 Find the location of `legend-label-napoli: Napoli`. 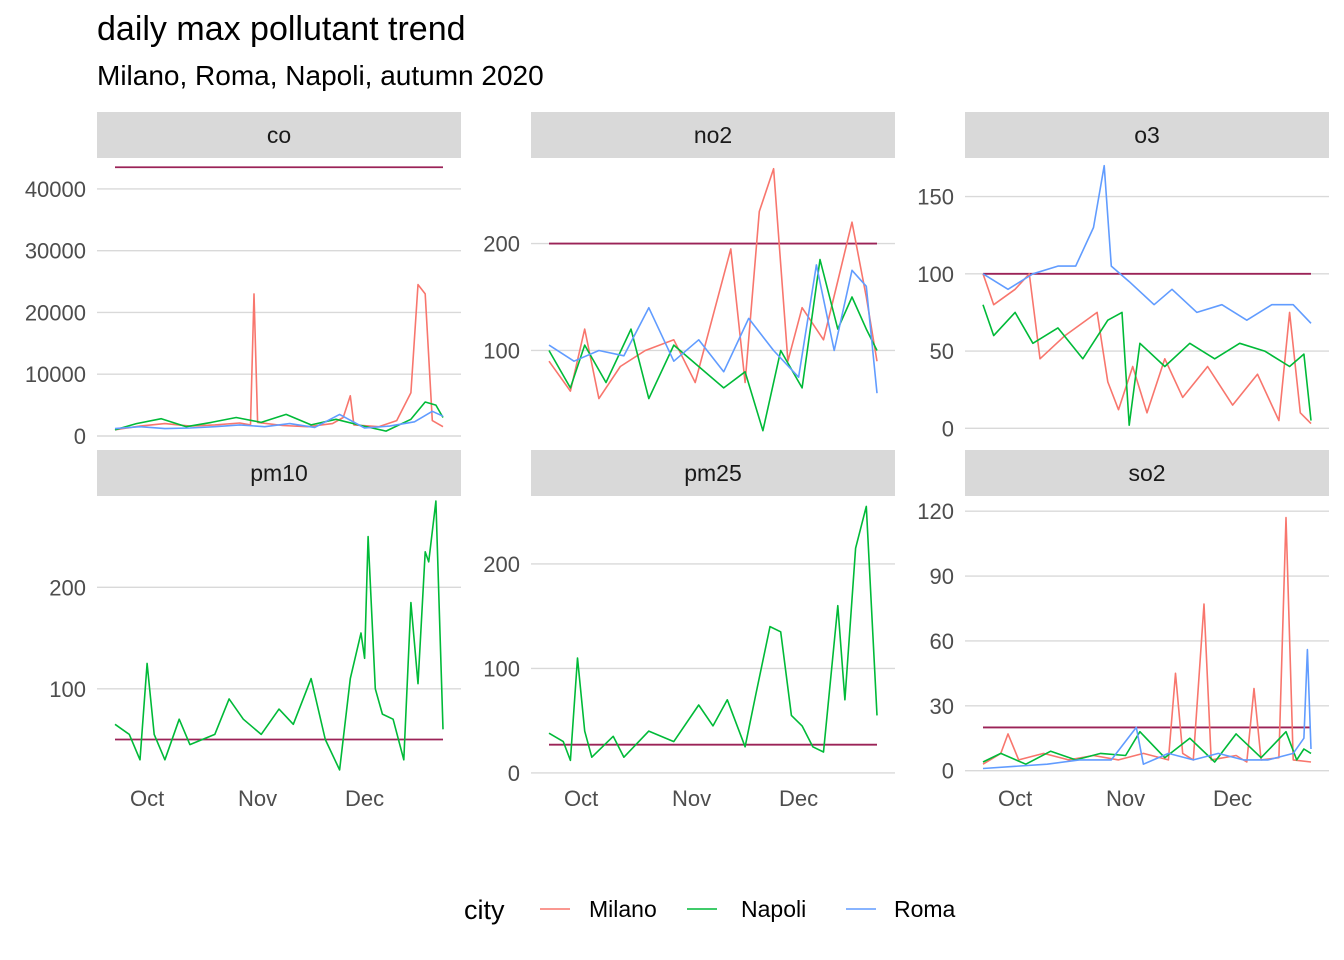

legend-label-napoli: Napoli is located at coordinates (773, 909).